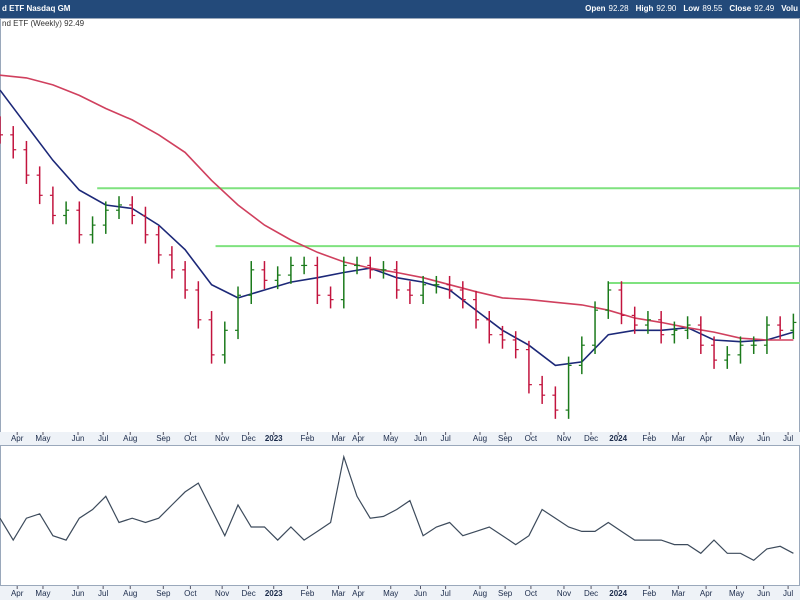 The image size is (800, 600). I want to click on quote-label: High, so click(645, 8).